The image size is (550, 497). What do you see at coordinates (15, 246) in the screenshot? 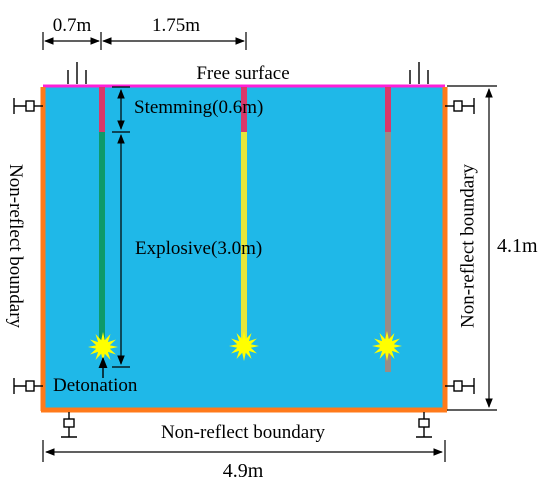
I see `left-boundary-label: Non-reflect boundary` at bounding box center [15, 246].